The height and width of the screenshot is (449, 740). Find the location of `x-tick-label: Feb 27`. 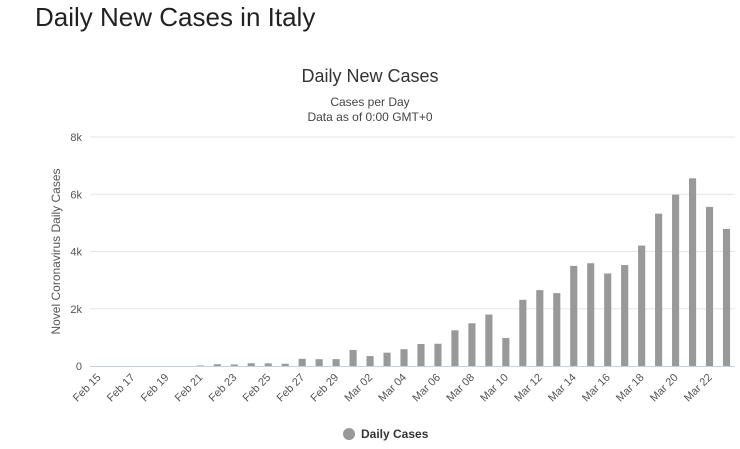

x-tick-label: Feb 27 is located at coordinates (291, 388).